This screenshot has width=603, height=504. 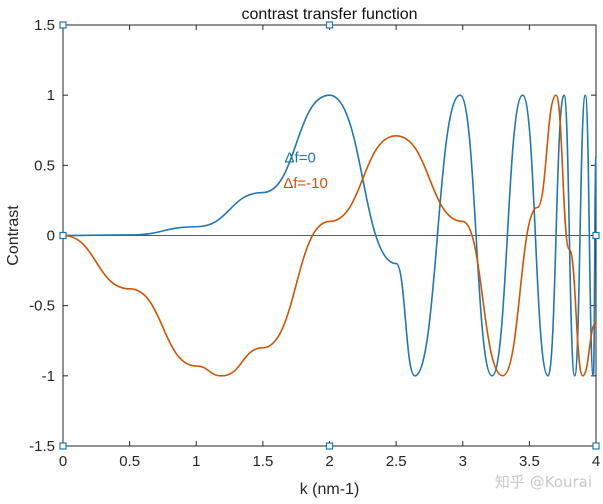 What do you see at coordinates (51, 236) in the screenshot?
I see `y-tick-label: 0` at bounding box center [51, 236].